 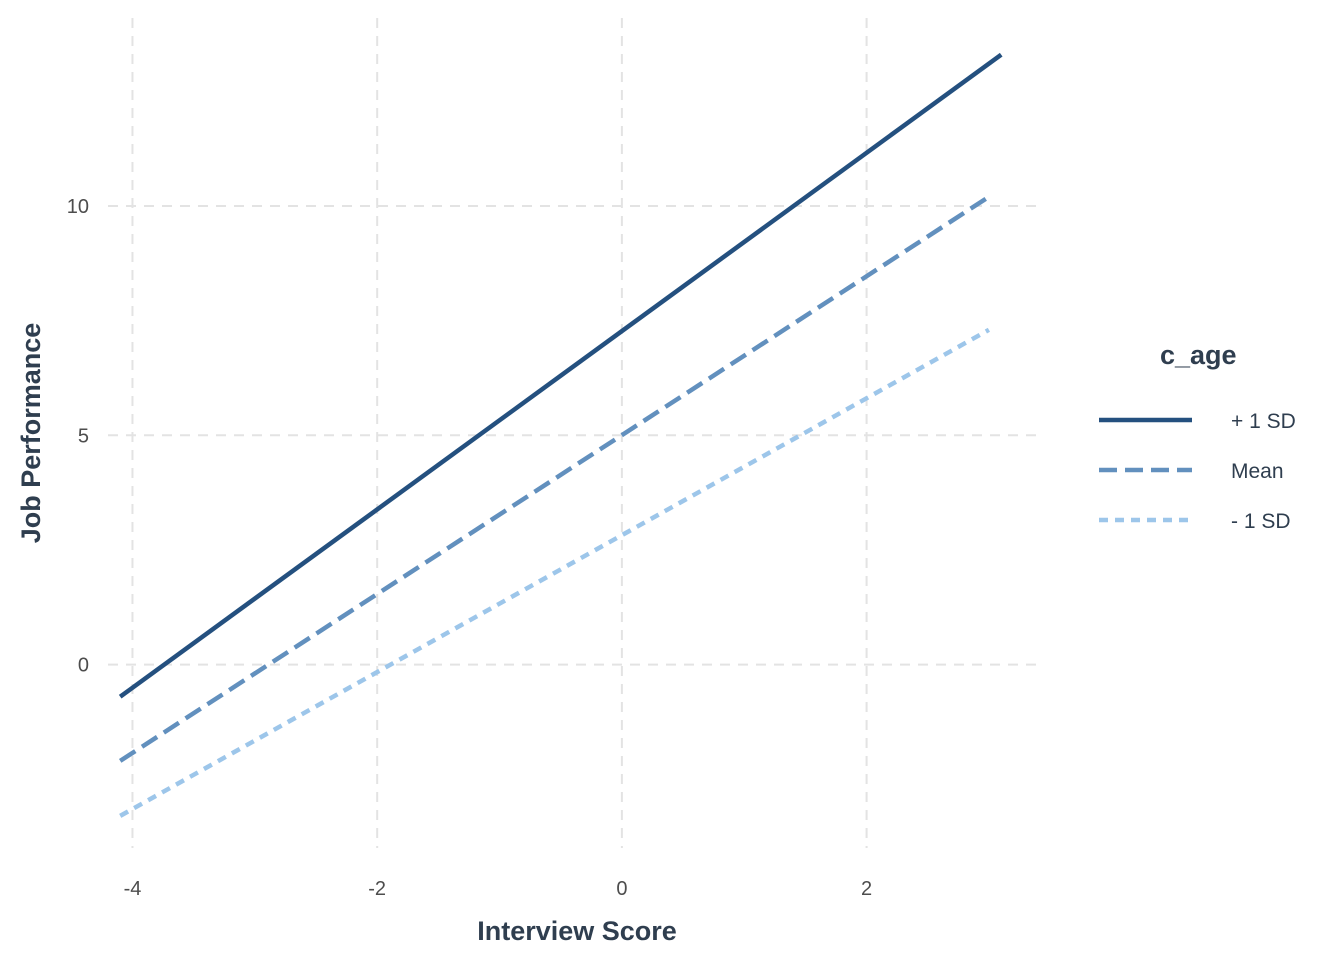 I want to click on x-tick-label: 2, so click(x=866, y=889).